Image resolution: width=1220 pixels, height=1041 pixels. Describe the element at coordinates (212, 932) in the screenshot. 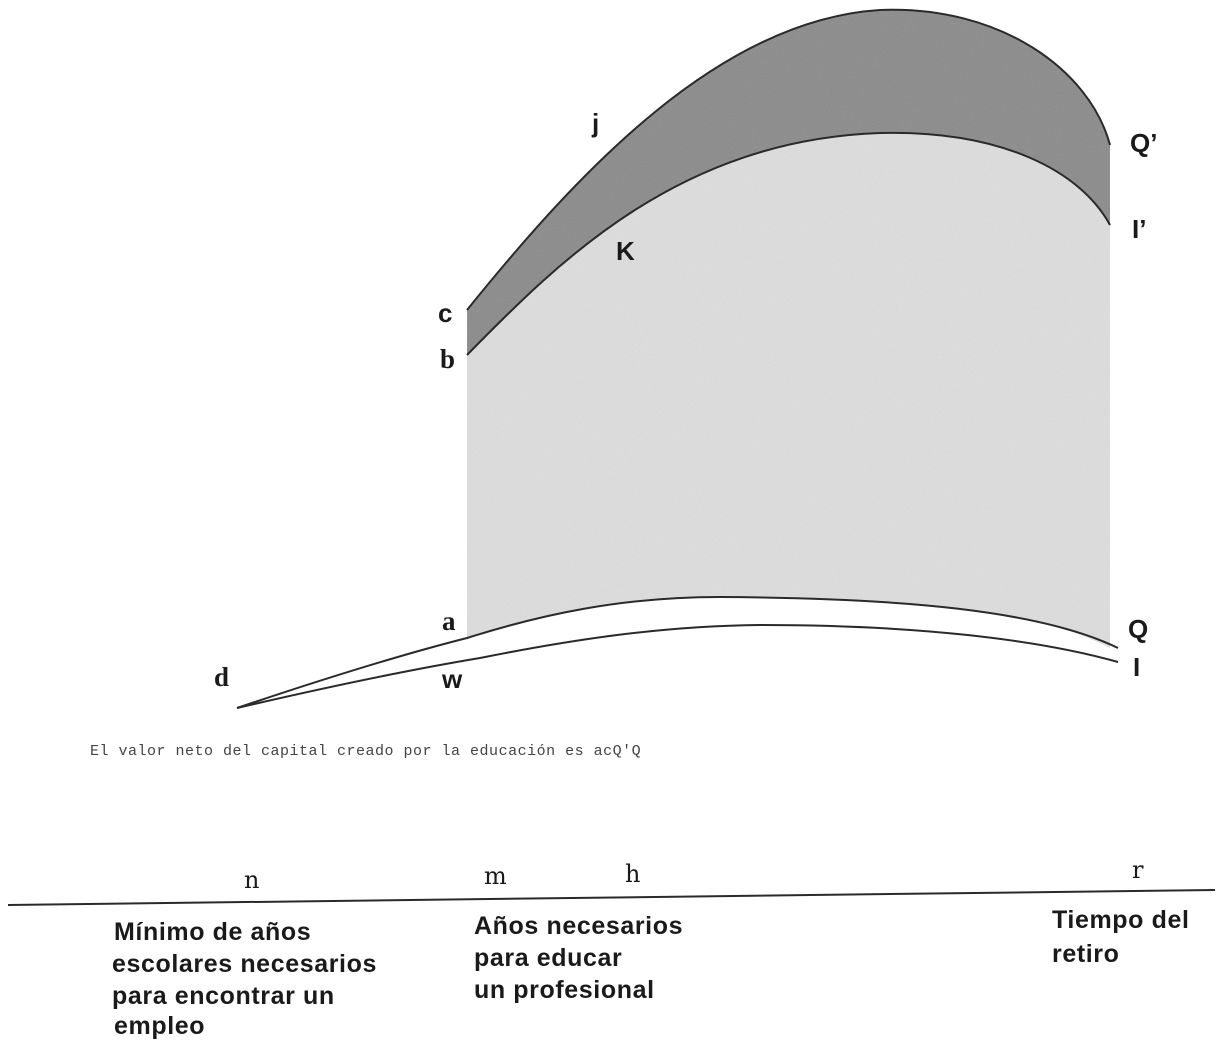

I see `note-n-line: Mínimo de años` at that location.